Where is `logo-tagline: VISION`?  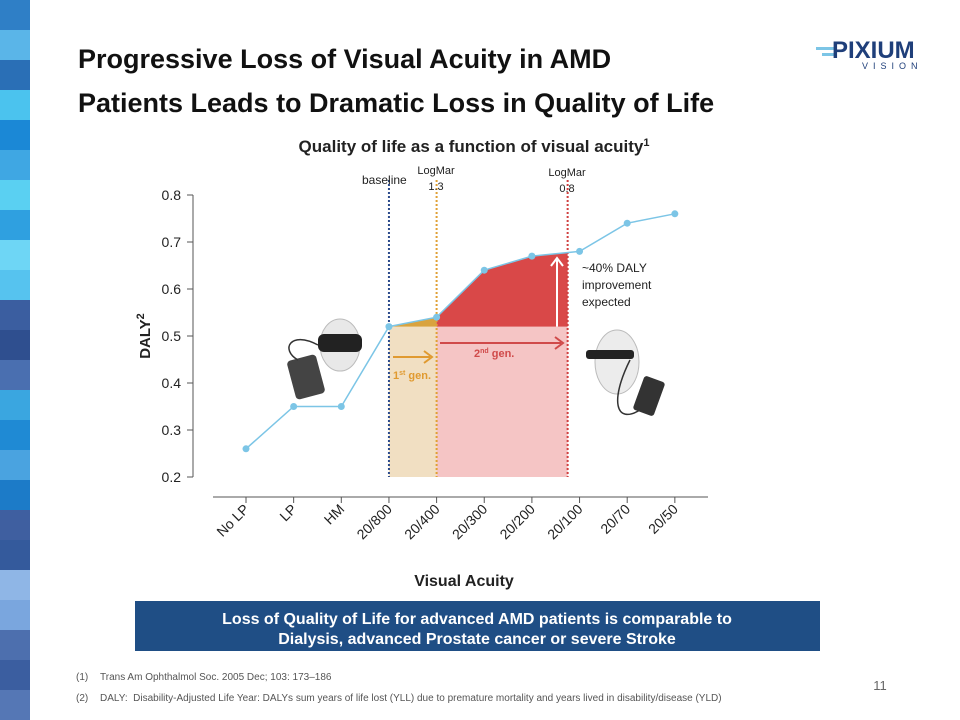
logo-tagline: VISION is located at coordinates (892, 66).